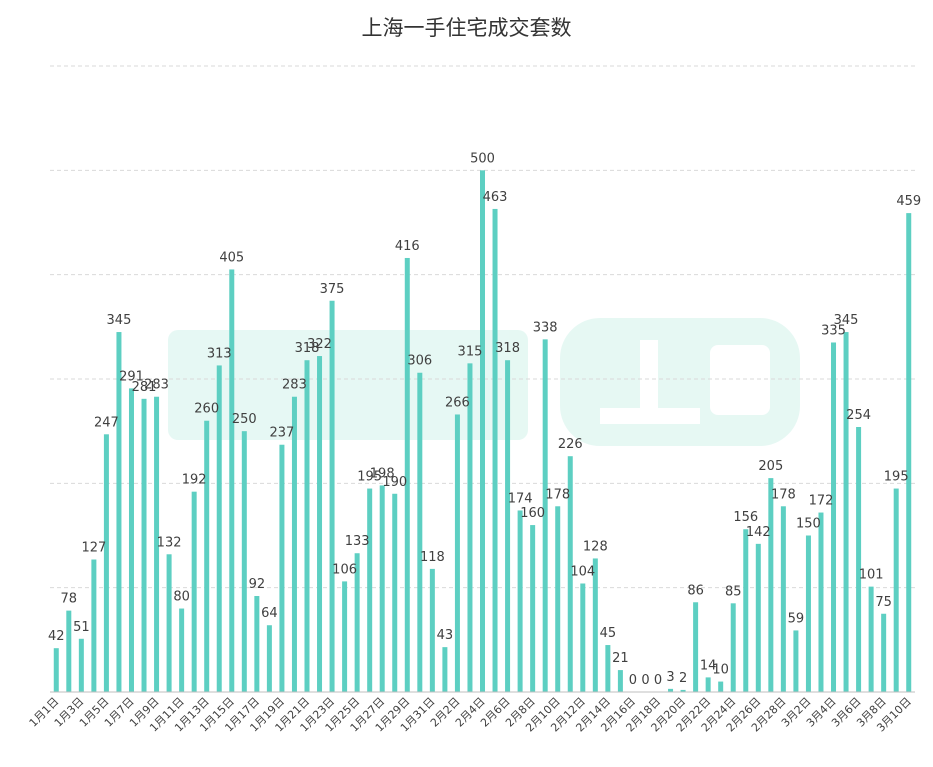  Describe the element at coordinates (319, 344) in the screenshot. I see `data-label: 322` at that location.